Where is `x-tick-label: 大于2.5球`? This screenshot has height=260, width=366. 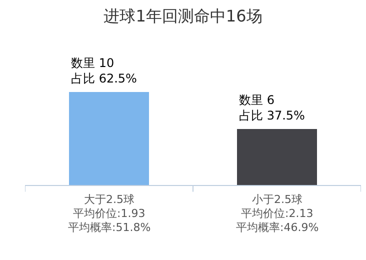
x-tick-label: 大于2.5球 is located at coordinates (109, 199).